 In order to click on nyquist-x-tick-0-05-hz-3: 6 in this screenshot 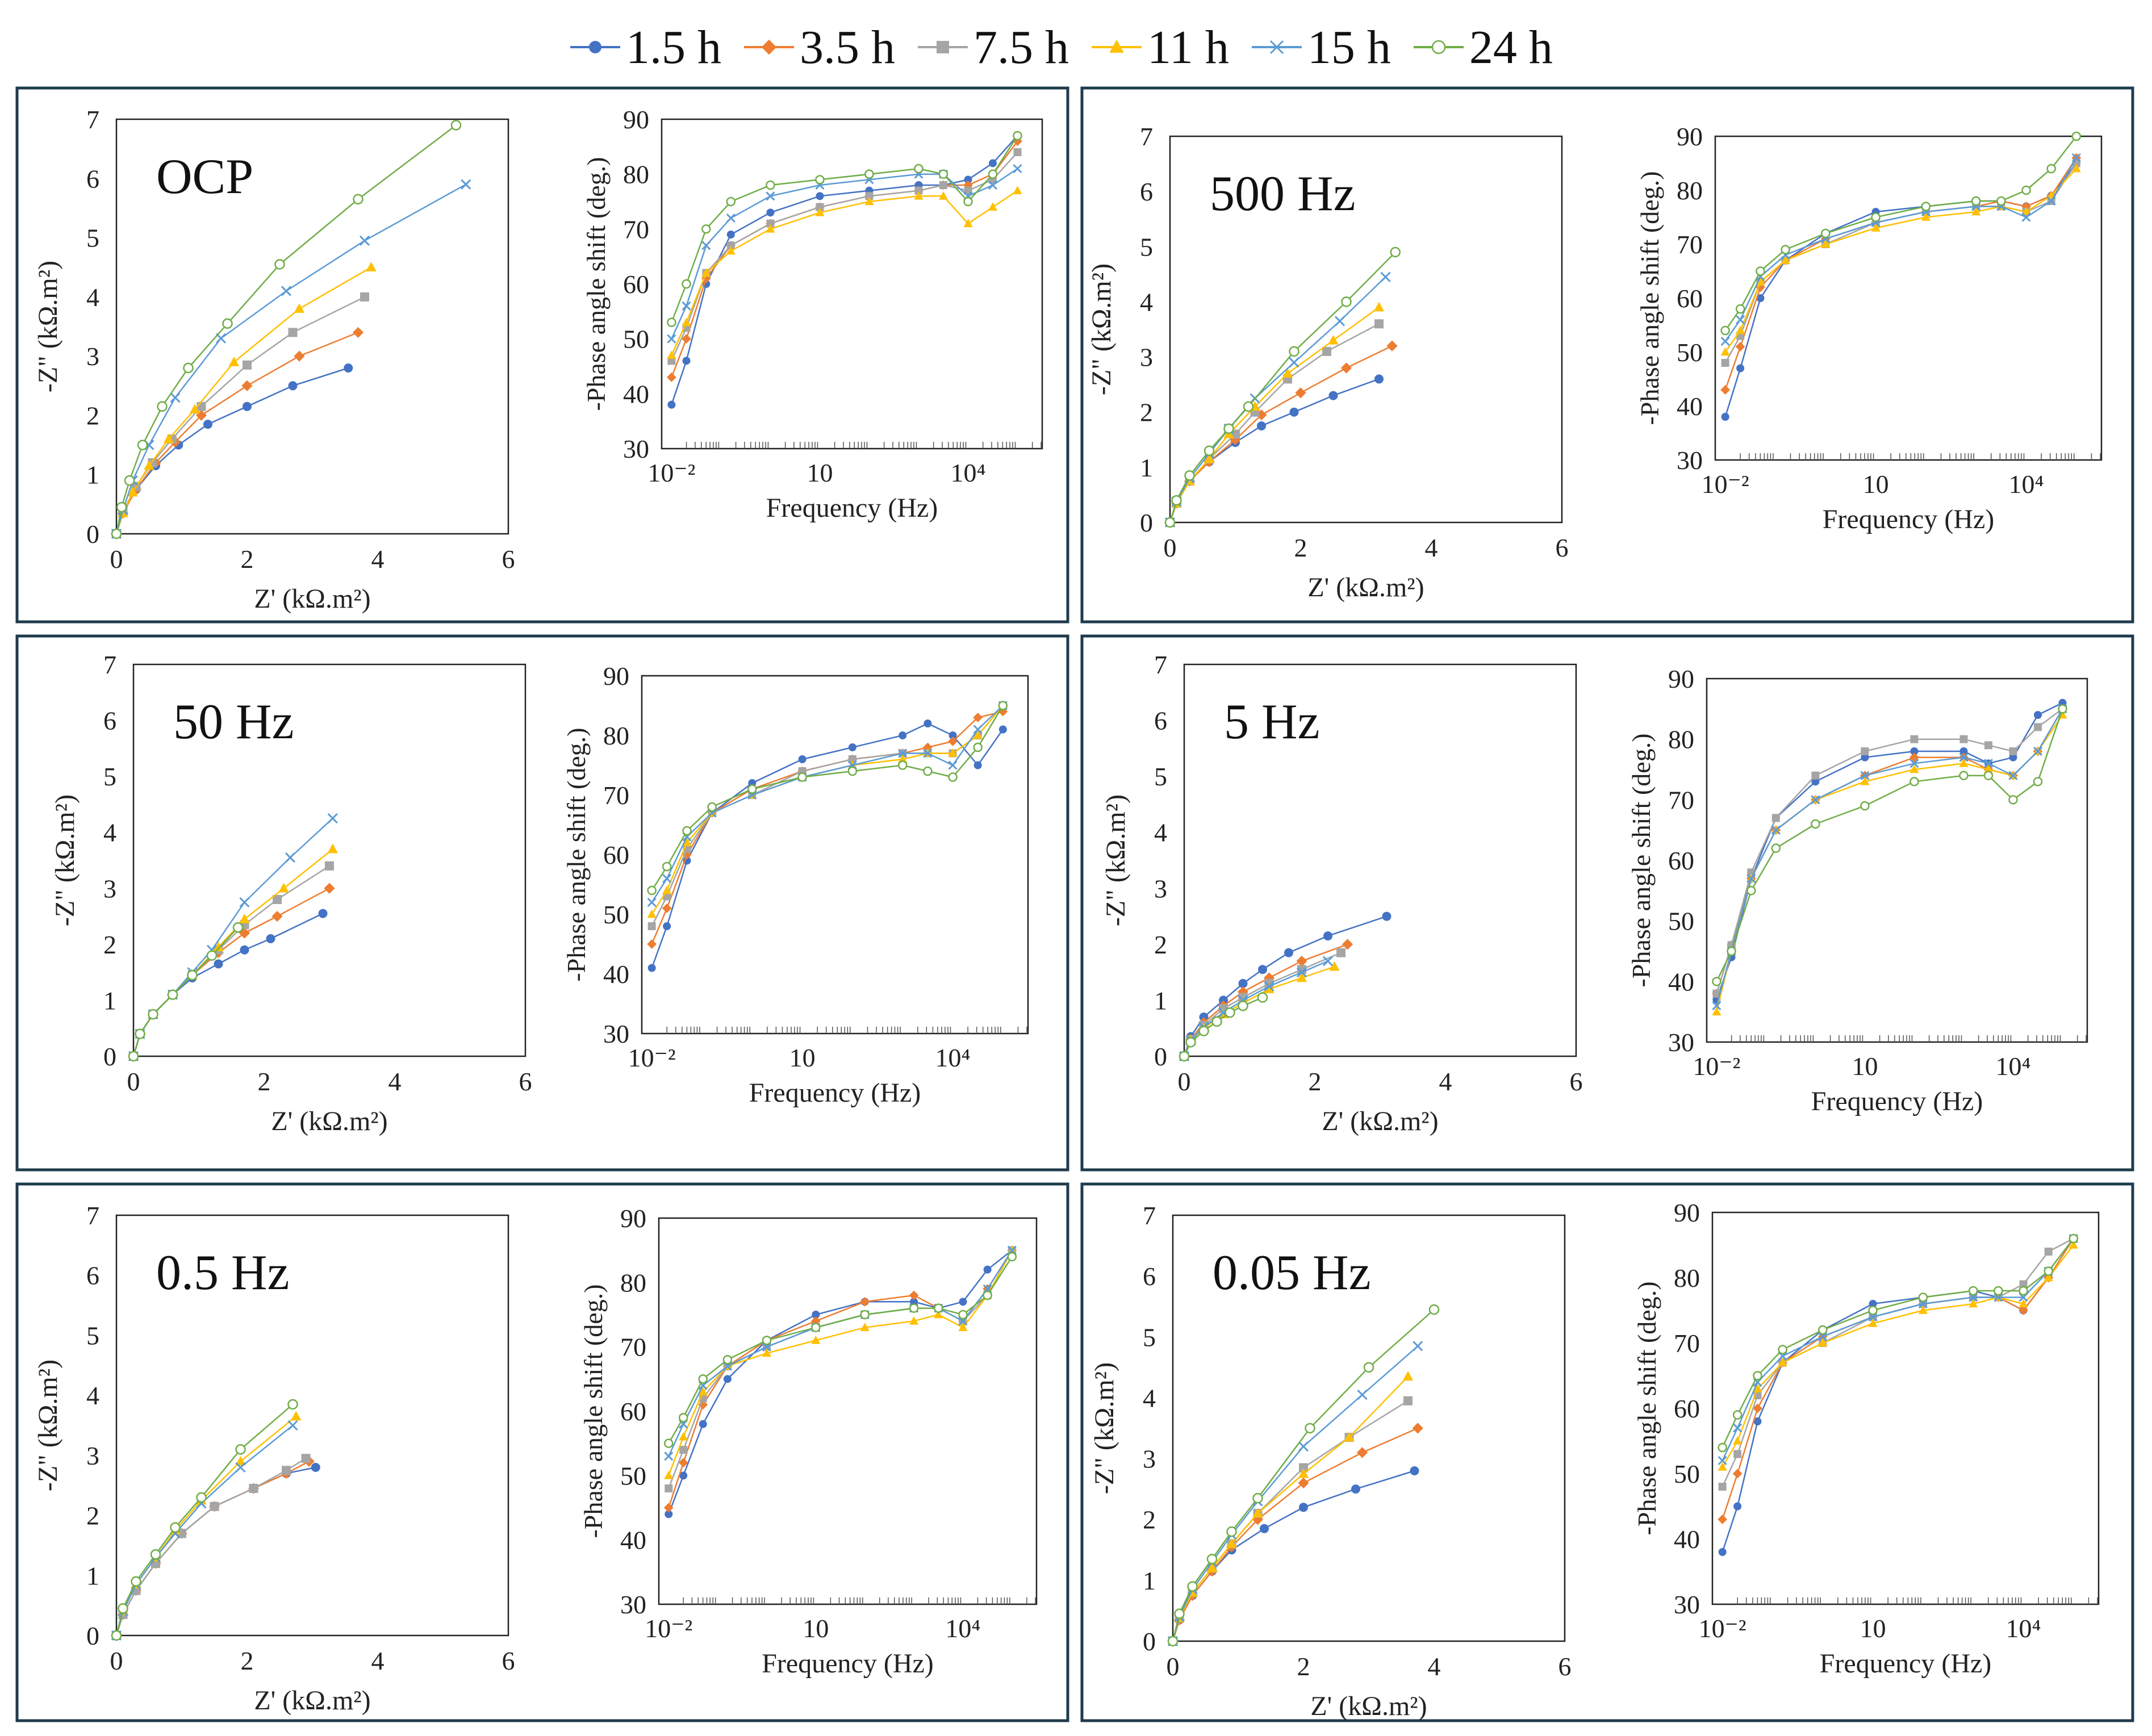, I will do `click(1565, 1666)`.